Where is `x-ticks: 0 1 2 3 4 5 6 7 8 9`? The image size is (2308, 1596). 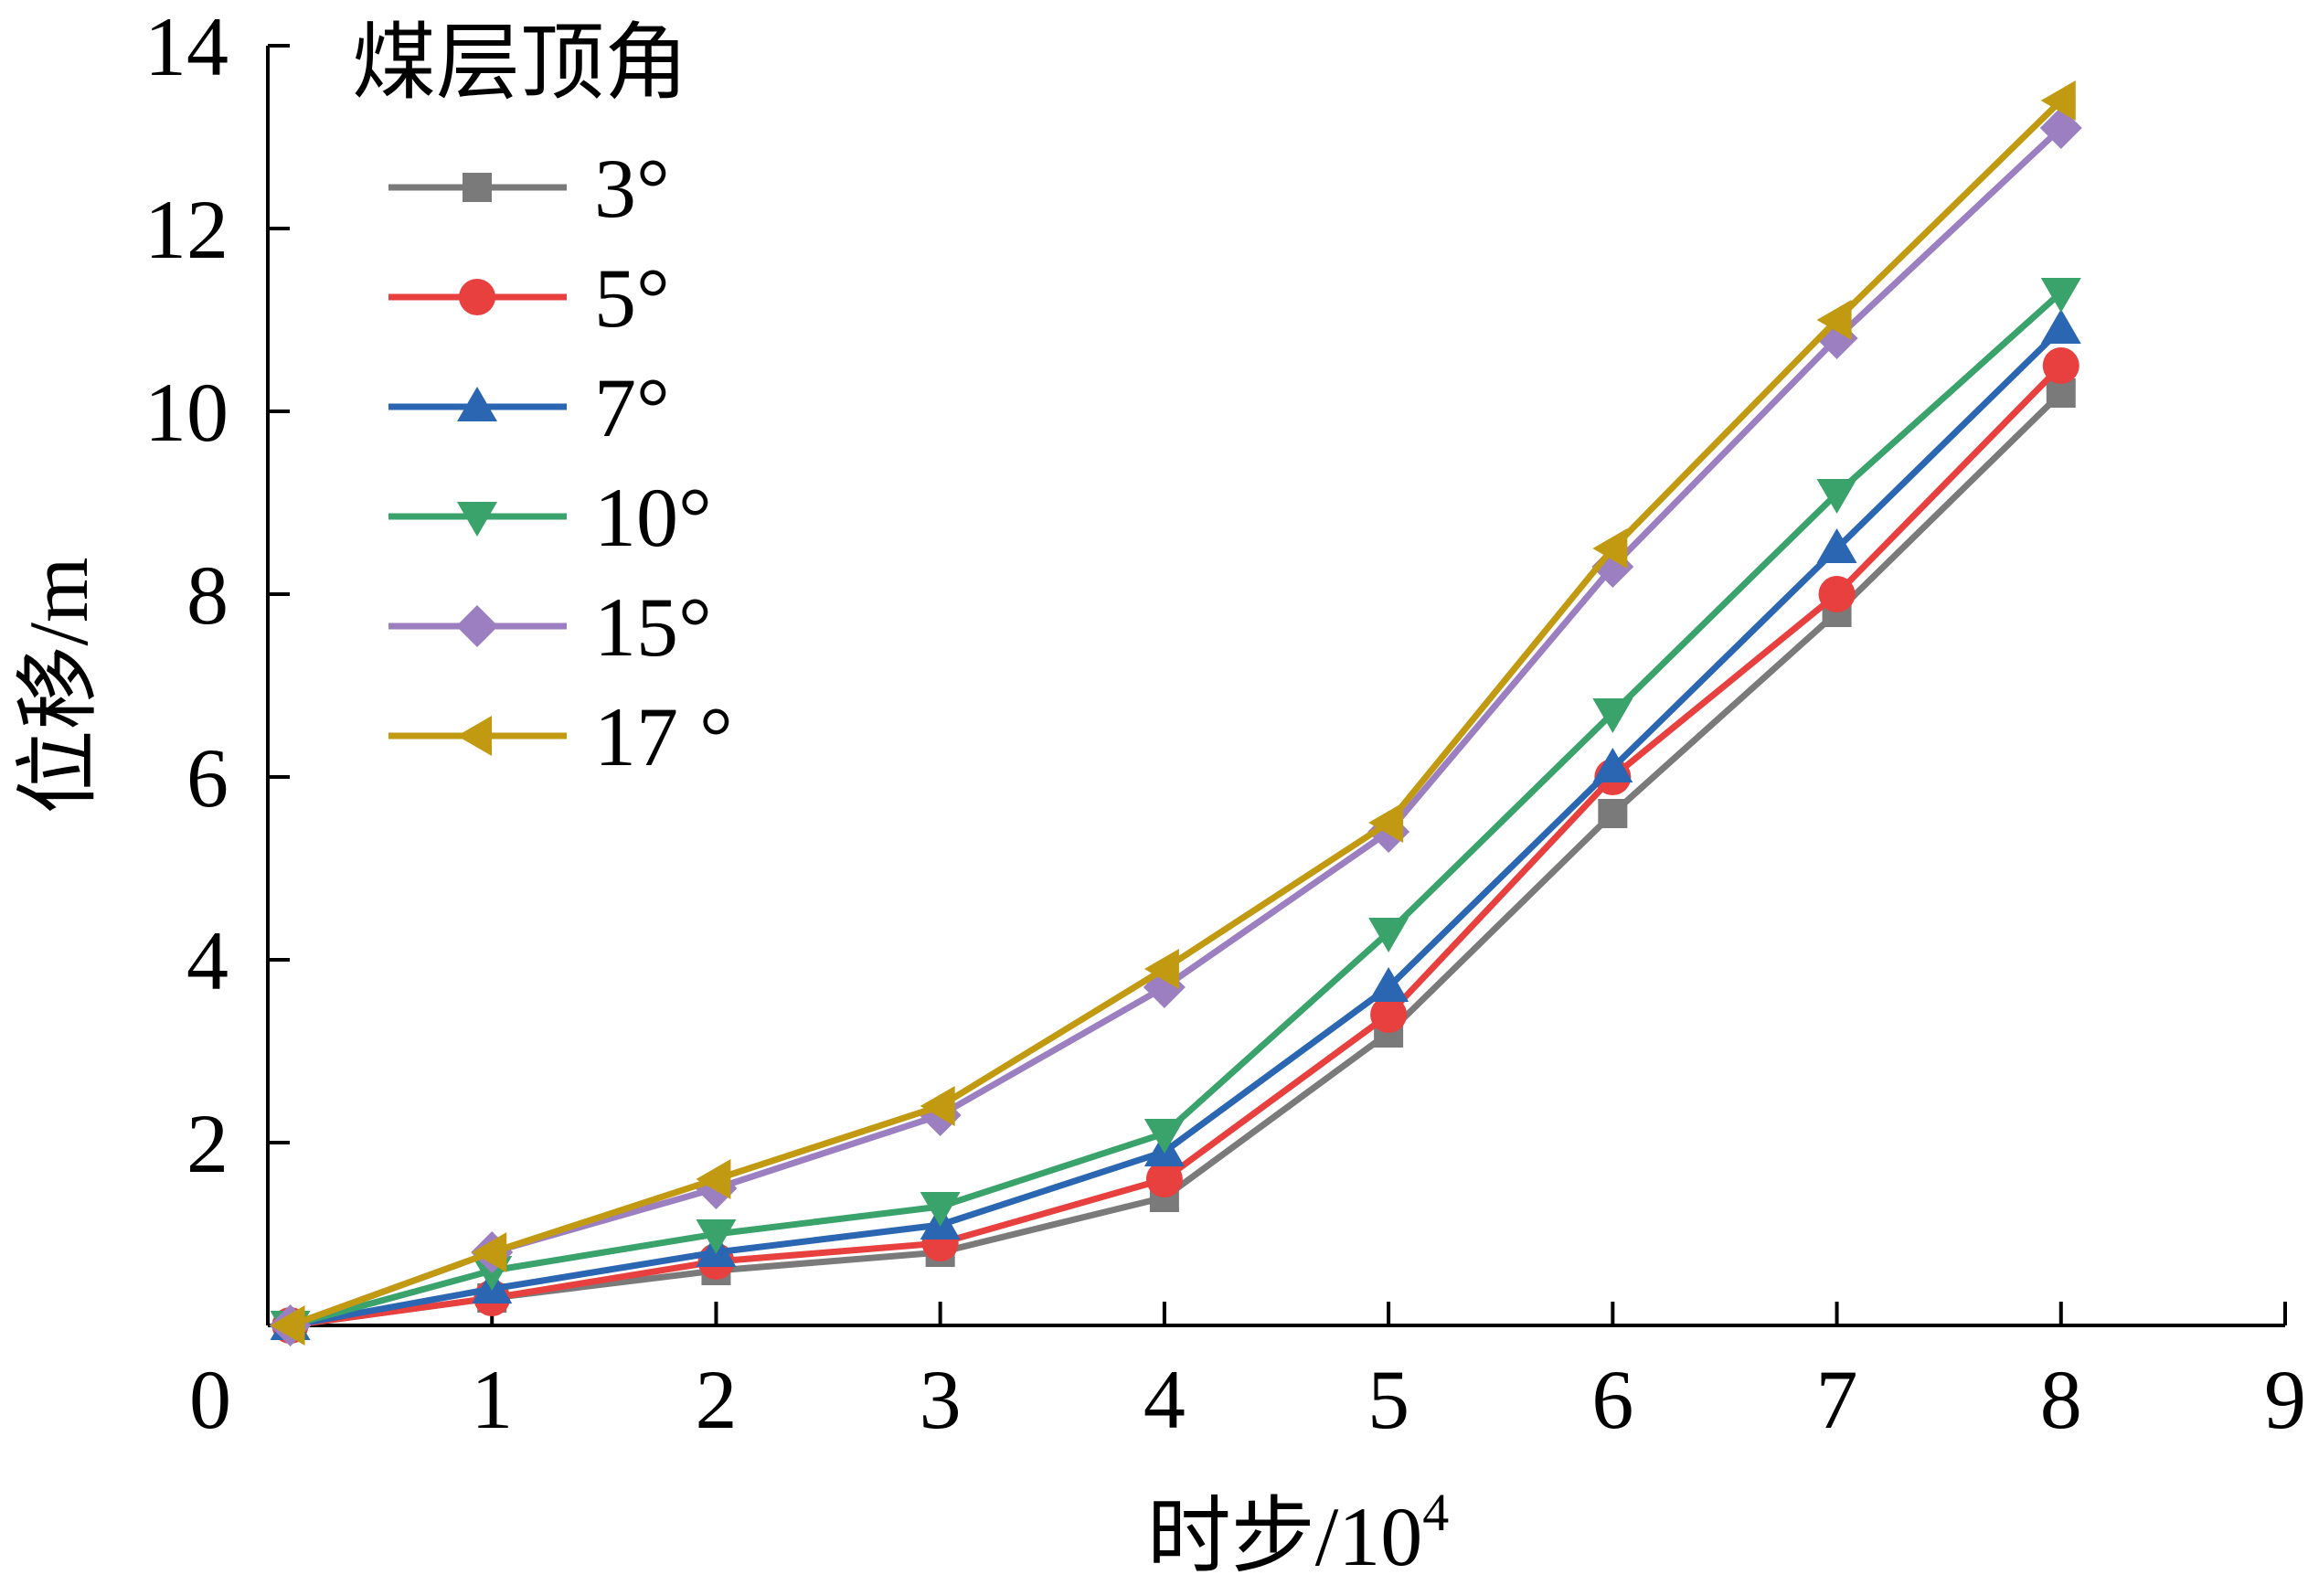
x-ticks: 0 1 2 3 4 5 6 7 8 9 is located at coordinates (1247, 1374).